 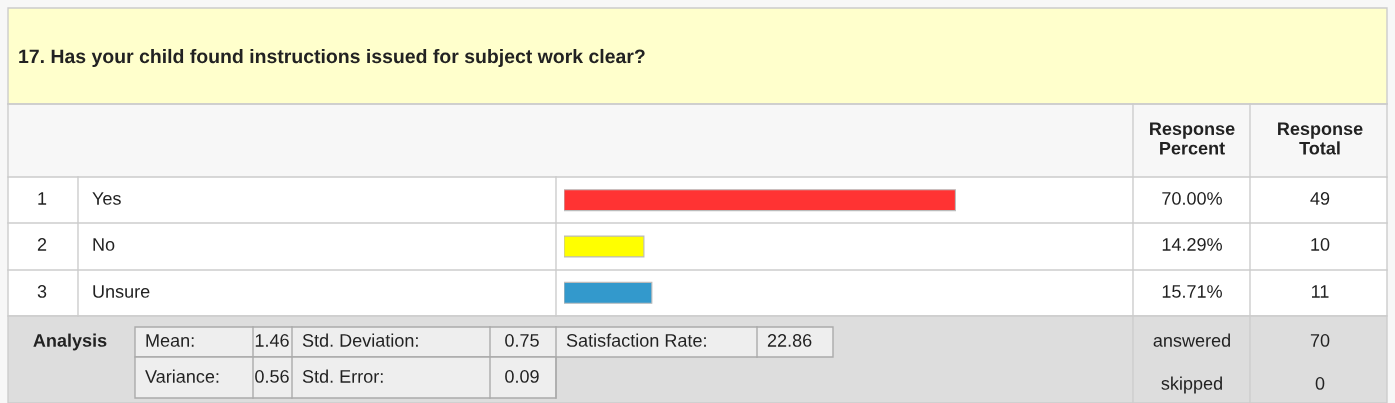 I want to click on text: Mean:, so click(x=170, y=340).